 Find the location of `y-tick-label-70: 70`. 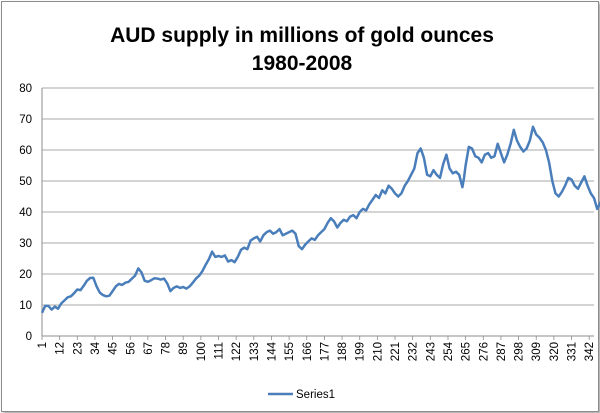

y-tick-label-70: 70 is located at coordinates (25, 120).